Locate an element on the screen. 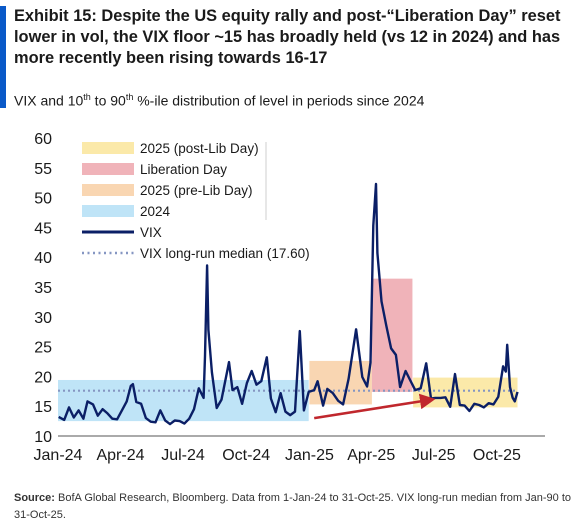  source-label: Source: is located at coordinates (34, 498).